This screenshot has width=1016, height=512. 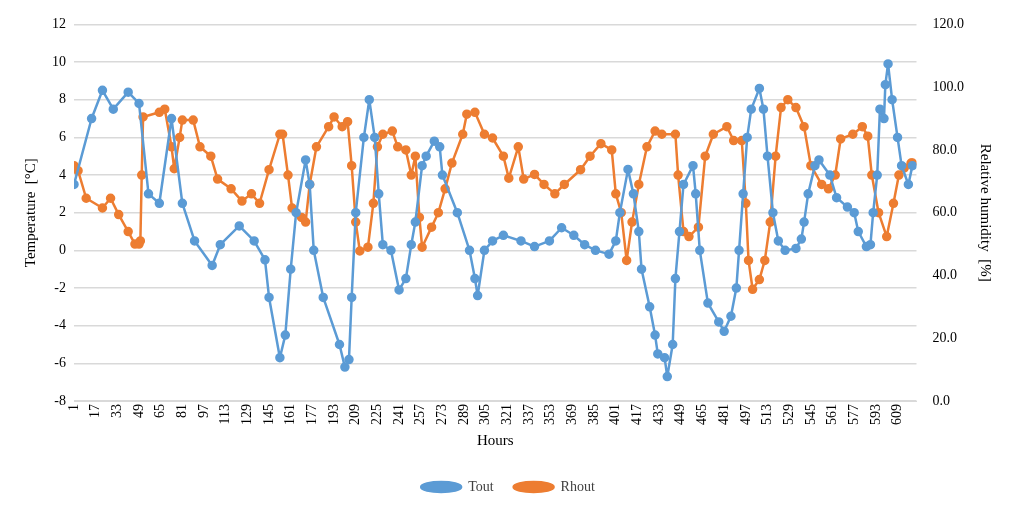 What do you see at coordinates (507, 414) in the screenshot?
I see `x-tick-label: 321` at bounding box center [507, 414].